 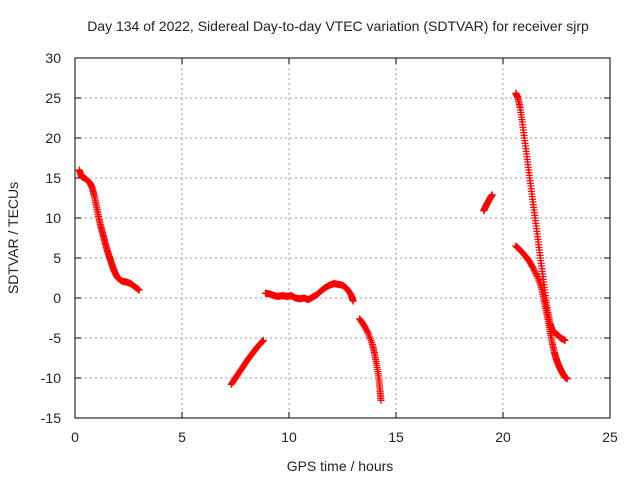 I want to click on x-tick-label: 15, so click(x=396, y=437).